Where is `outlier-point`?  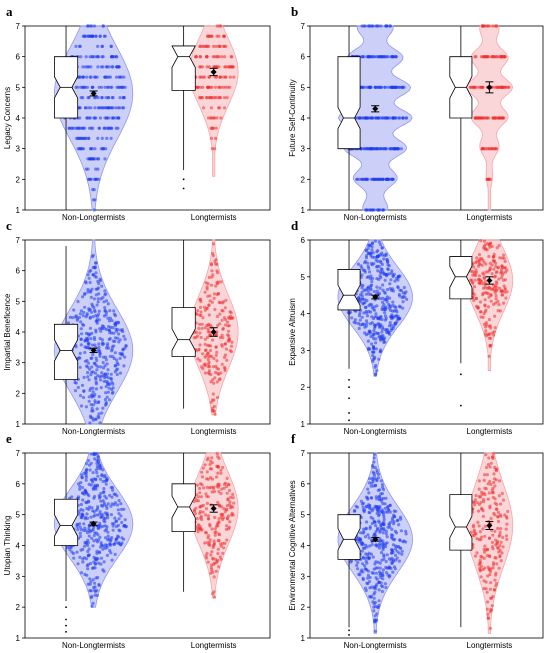
outlier-point is located at coordinates (66, 619).